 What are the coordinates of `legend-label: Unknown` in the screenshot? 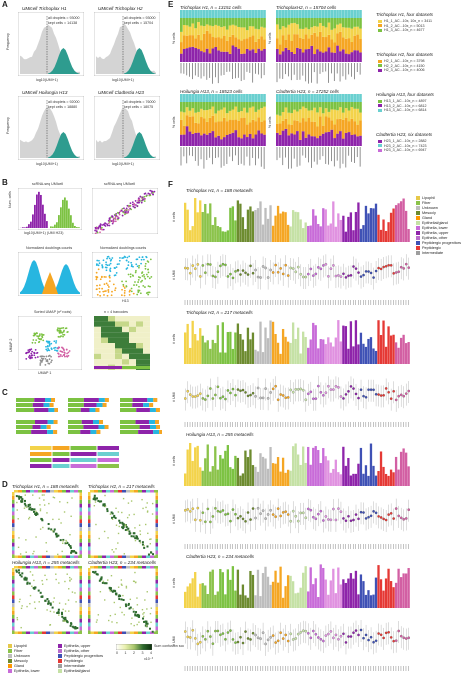 It's located at (22, 656).